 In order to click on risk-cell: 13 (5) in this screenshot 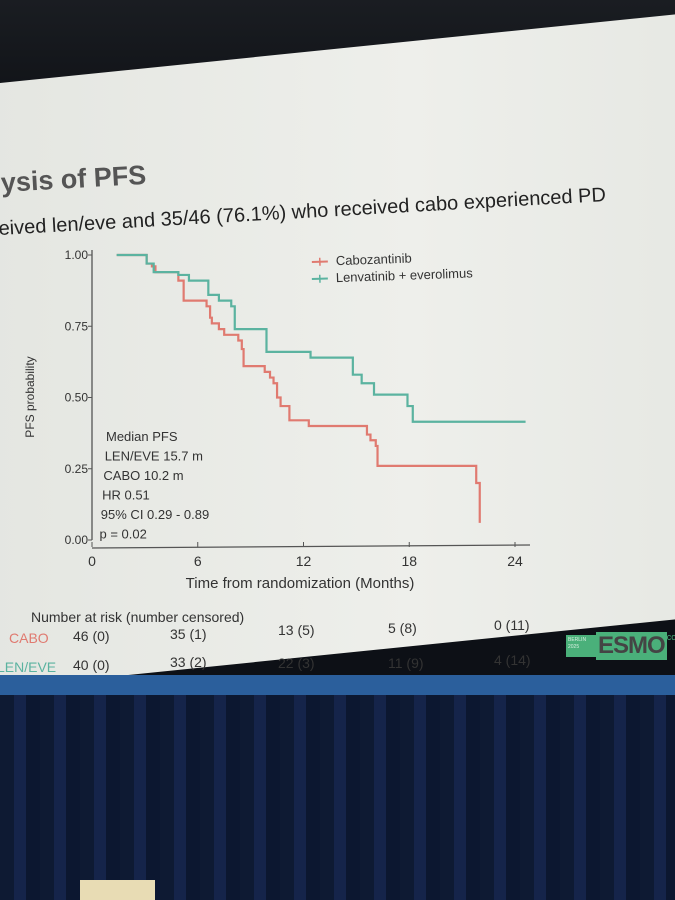, I will do `click(296, 630)`.